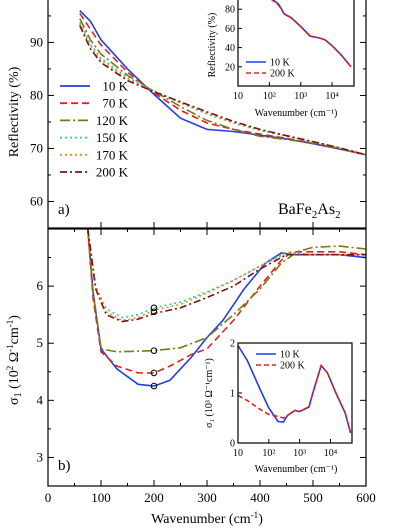  I want to click on inset-conductivity-x-tick-label: 10⁴, so click(331, 453).